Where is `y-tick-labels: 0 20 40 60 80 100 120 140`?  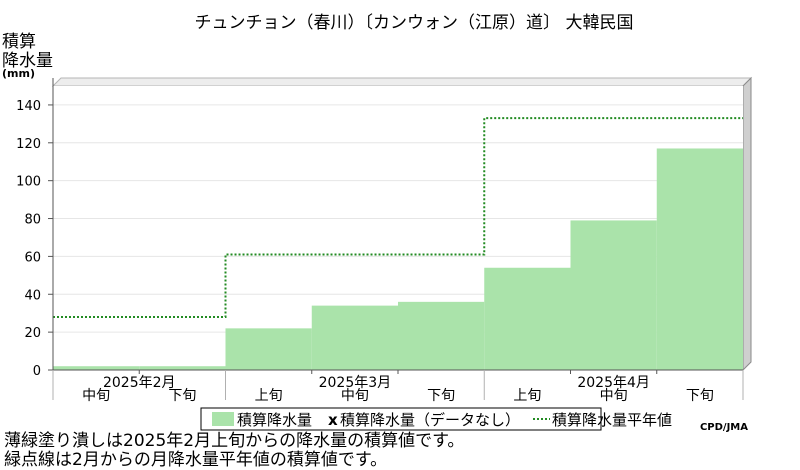 y-tick-labels: 0 20 40 60 80 100 120 140 is located at coordinates (28, 239).